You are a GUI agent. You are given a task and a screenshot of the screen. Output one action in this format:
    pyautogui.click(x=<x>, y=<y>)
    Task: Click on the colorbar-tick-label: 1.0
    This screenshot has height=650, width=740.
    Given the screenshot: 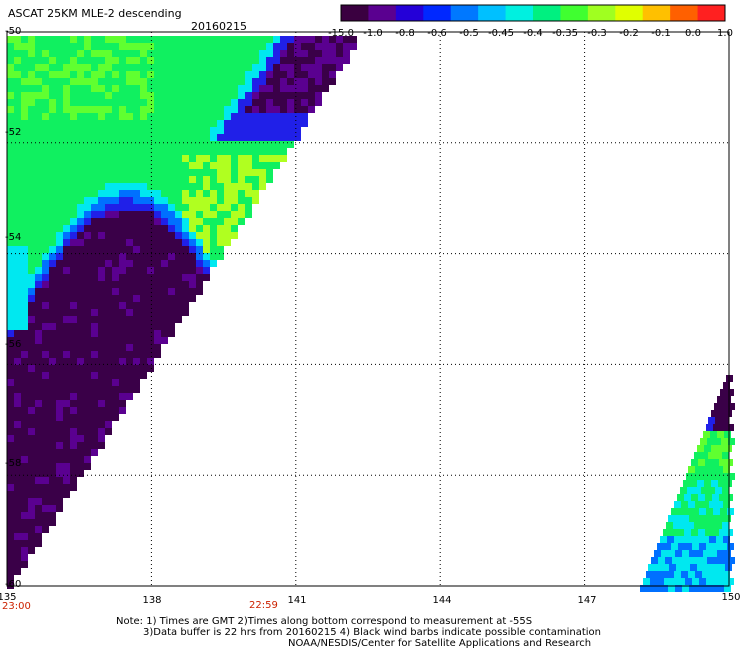 What is the action you would take?
    pyautogui.click(x=725, y=33)
    